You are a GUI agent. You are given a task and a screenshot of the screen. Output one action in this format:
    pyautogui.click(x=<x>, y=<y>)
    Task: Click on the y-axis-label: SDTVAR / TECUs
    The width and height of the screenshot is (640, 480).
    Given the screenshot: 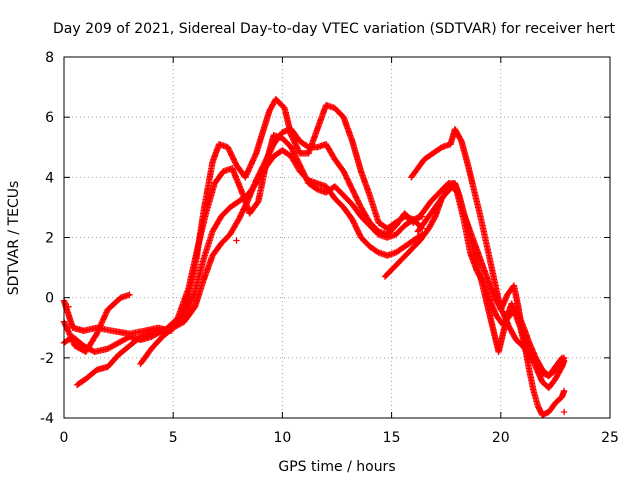 What is the action you would take?
    pyautogui.click(x=14, y=238)
    